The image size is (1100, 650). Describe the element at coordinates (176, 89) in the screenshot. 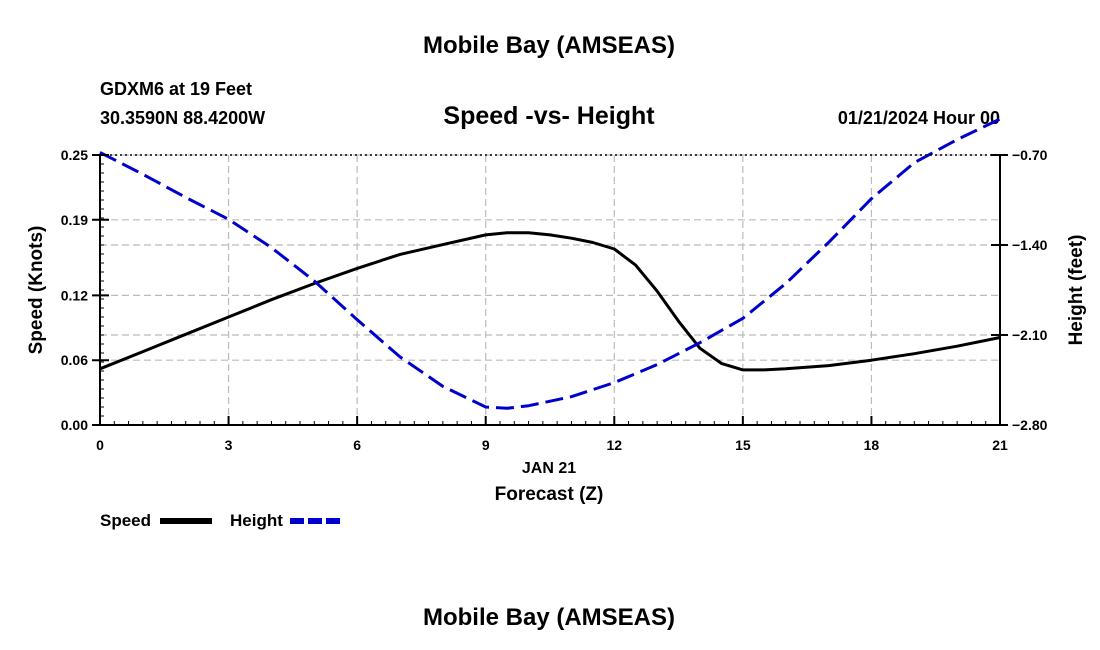

I see `station-label: GDXM6 at 19 Feet` at that location.